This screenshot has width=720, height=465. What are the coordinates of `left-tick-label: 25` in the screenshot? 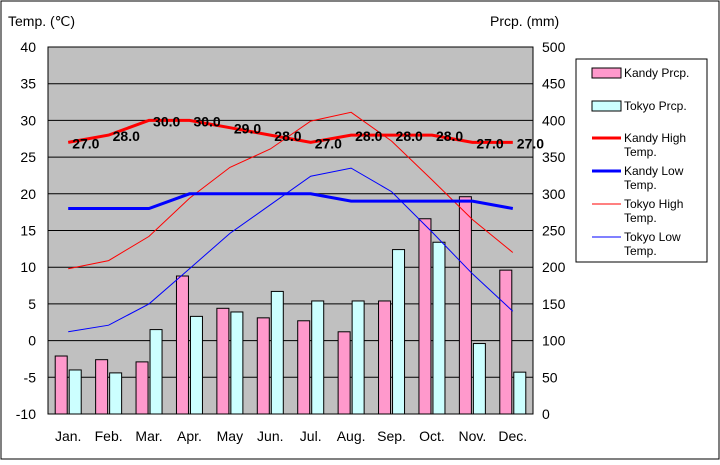 It's located at (28, 157).